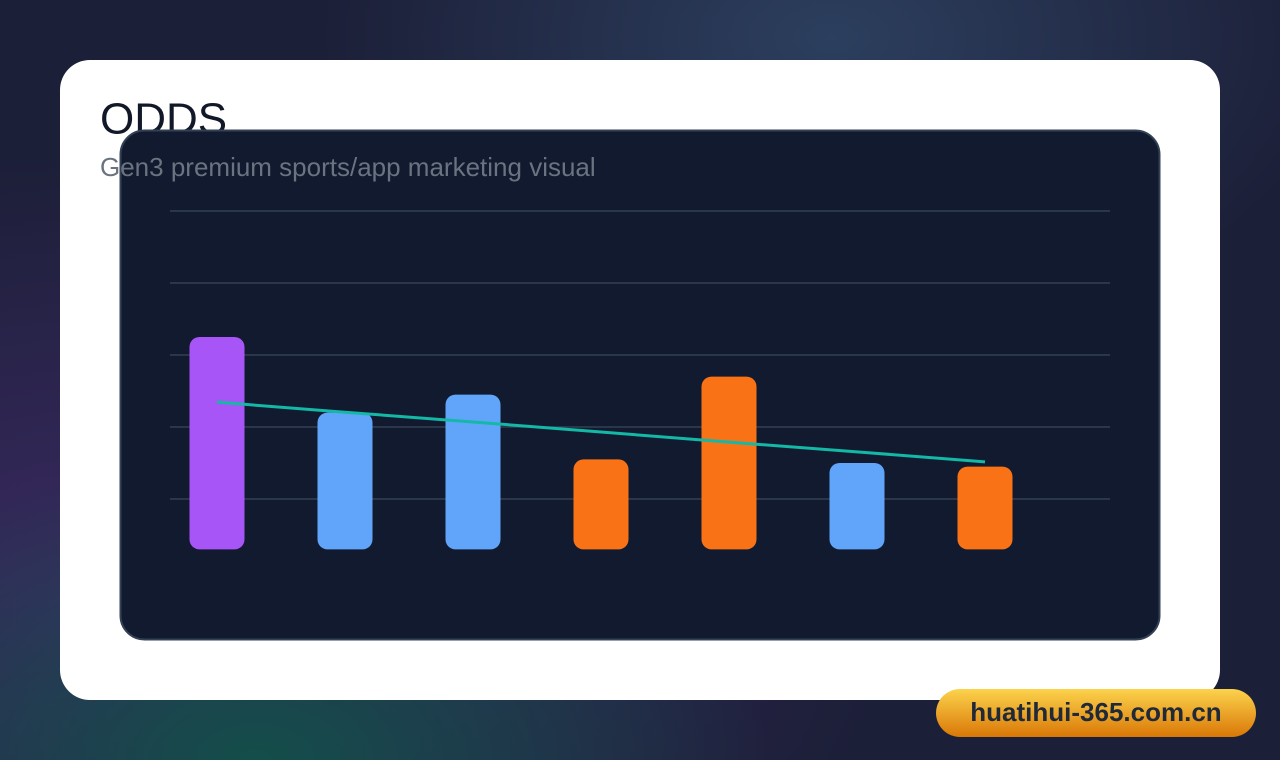  I want to click on trend-line, so click(601, 432).